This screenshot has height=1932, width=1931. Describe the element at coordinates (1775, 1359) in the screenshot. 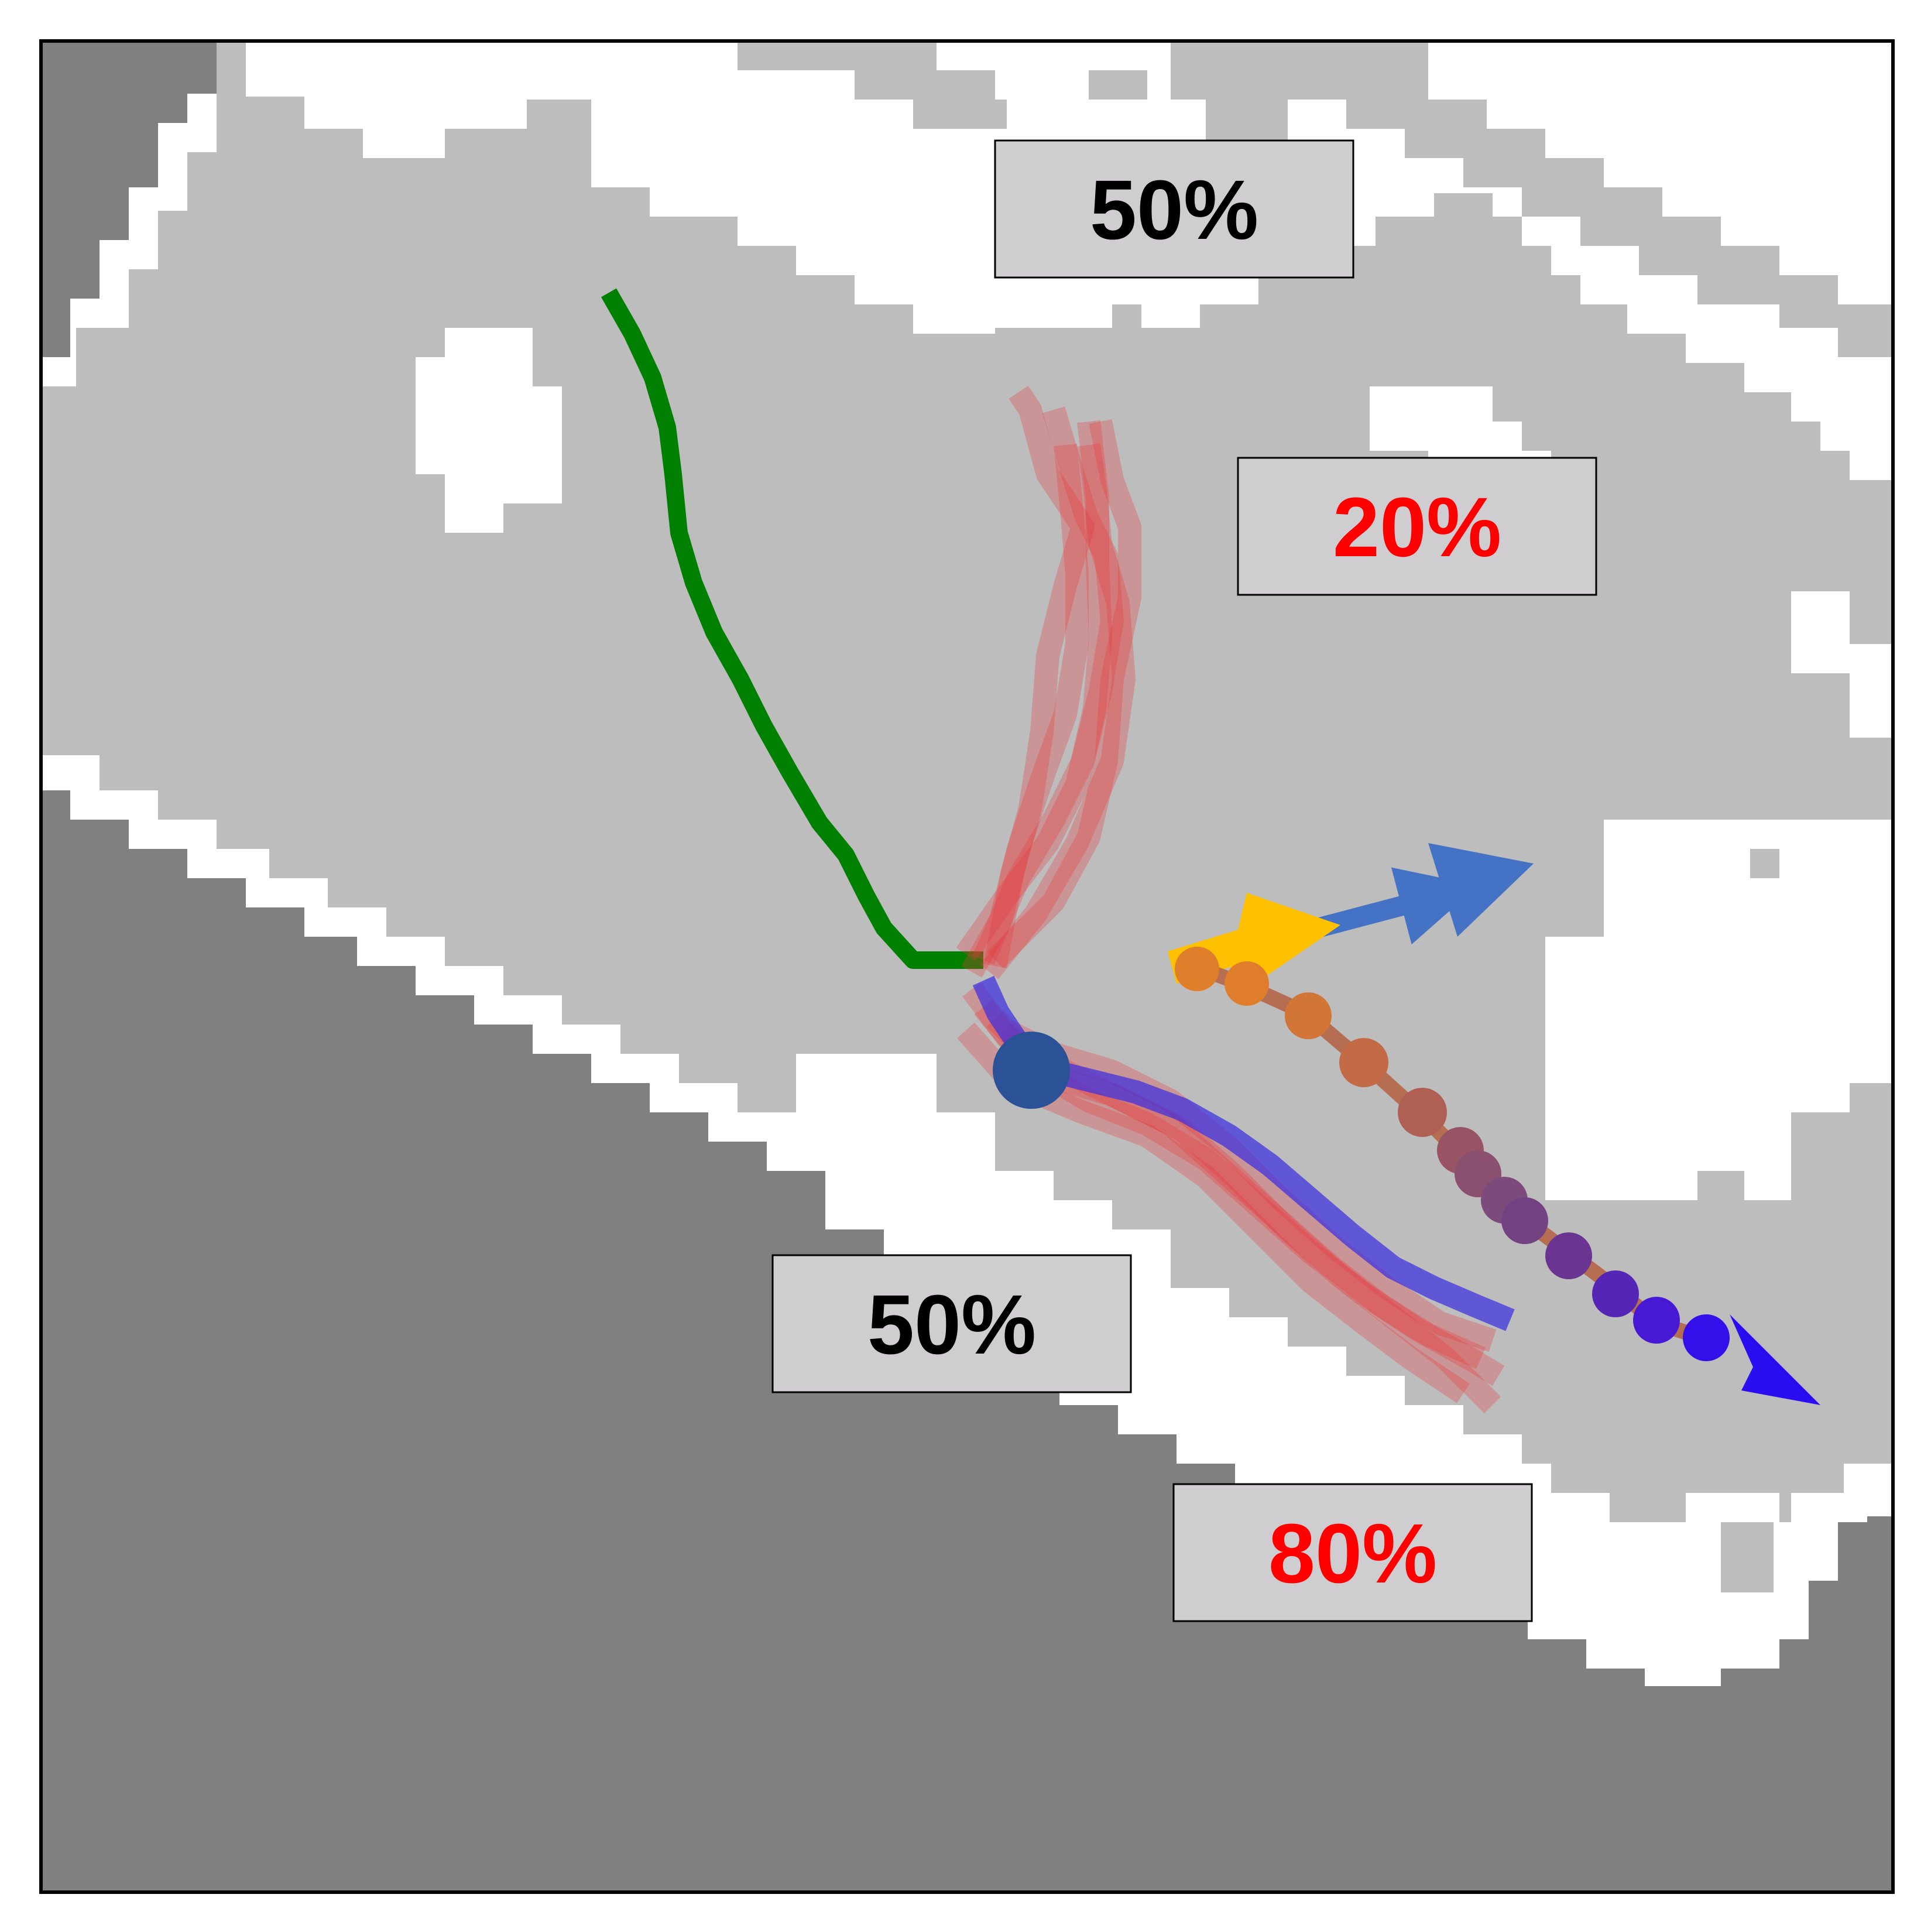

I see `motion-end-arrowhead` at that location.